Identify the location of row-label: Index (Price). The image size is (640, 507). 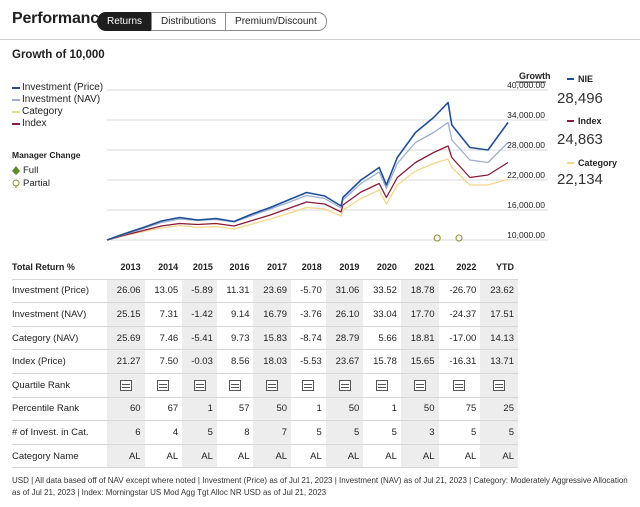
(59, 361).